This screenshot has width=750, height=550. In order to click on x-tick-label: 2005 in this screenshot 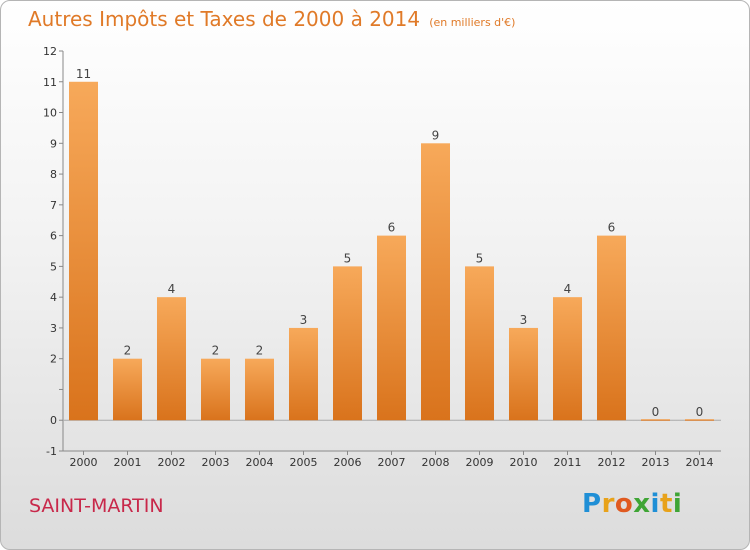, I will do `click(304, 462)`.